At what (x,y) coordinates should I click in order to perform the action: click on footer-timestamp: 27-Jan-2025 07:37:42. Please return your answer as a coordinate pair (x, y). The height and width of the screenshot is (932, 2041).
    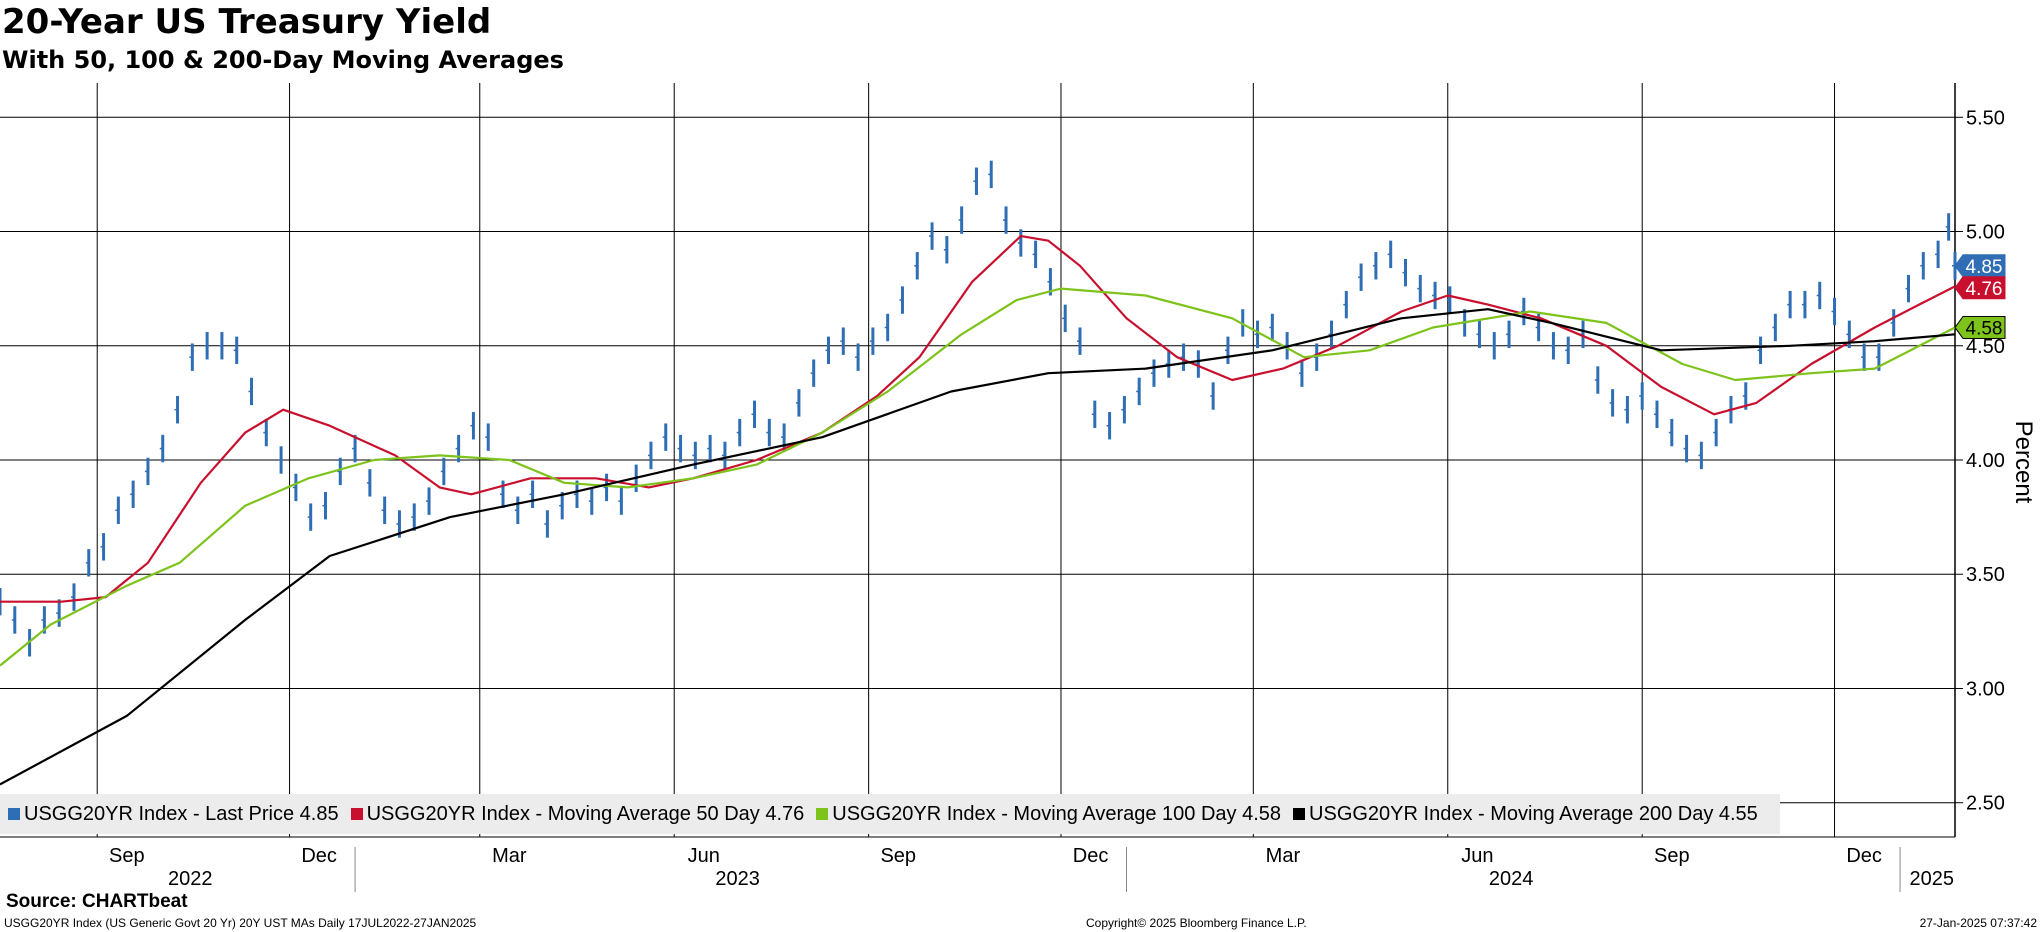
    Looking at the image, I should click on (1978, 923).